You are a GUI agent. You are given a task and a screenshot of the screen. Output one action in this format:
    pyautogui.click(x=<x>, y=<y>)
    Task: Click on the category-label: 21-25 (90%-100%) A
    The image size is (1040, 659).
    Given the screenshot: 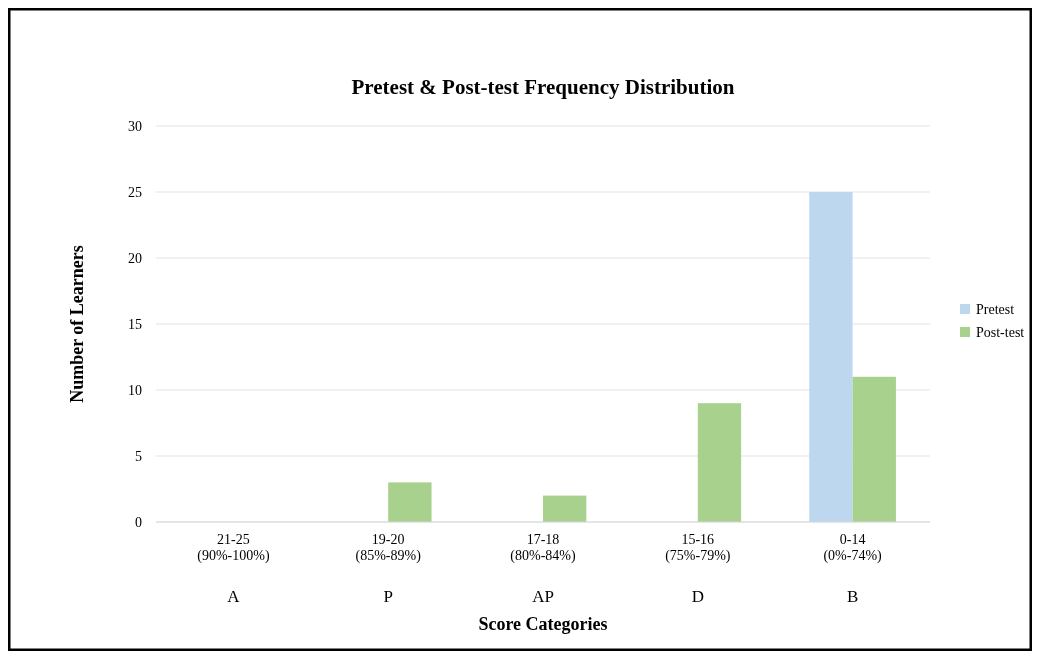 What is the action you would take?
    pyautogui.click(x=233, y=569)
    